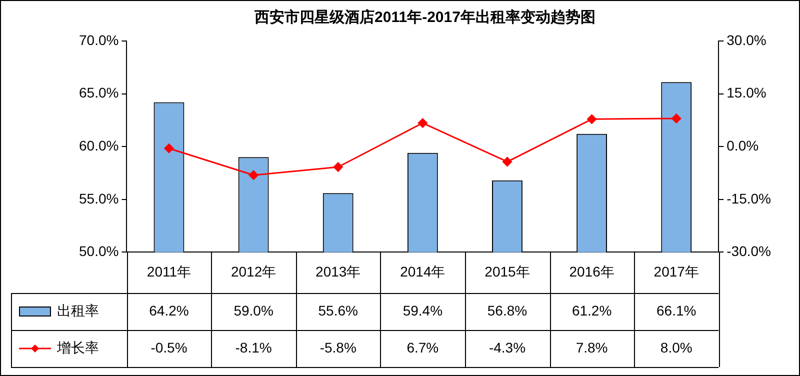 The image size is (800, 376). Describe the element at coordinates (592, 310) in the screenshot. I see `data-label: 61.2%` at that location.